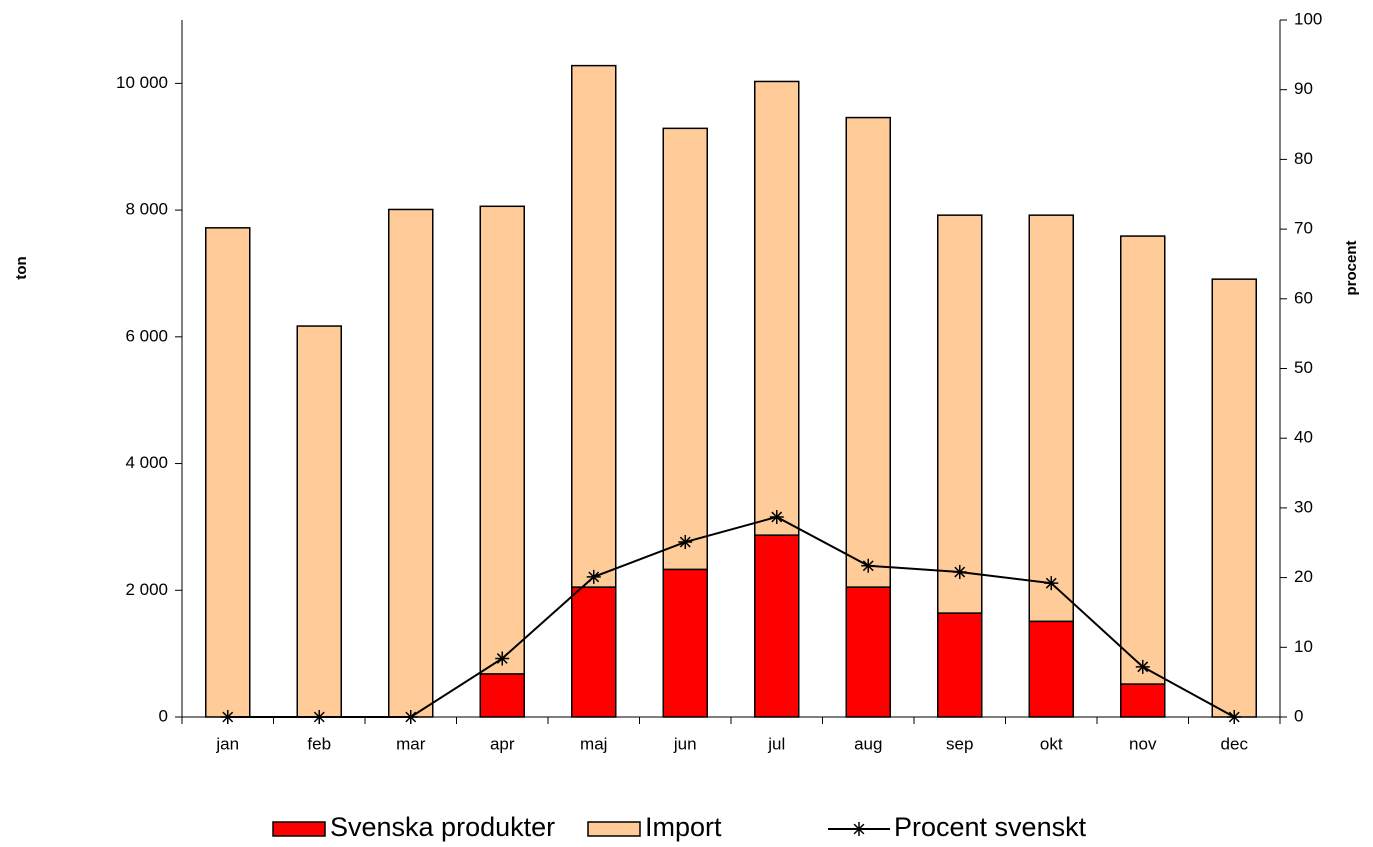 This screenshot has width=1373, height=847. What do you see at coordinates (319, 743) in the screenshot?
I see `x-tick-label: feb` at bounding box center [319, 743].